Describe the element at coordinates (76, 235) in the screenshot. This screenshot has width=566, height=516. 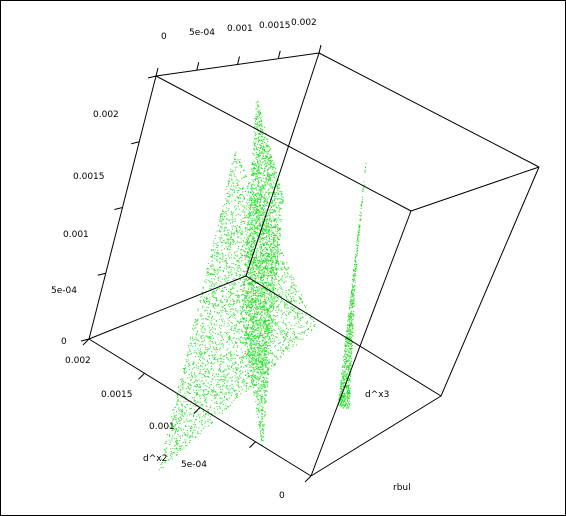
I see `left-axis-tick-label: 0.001` at that location.